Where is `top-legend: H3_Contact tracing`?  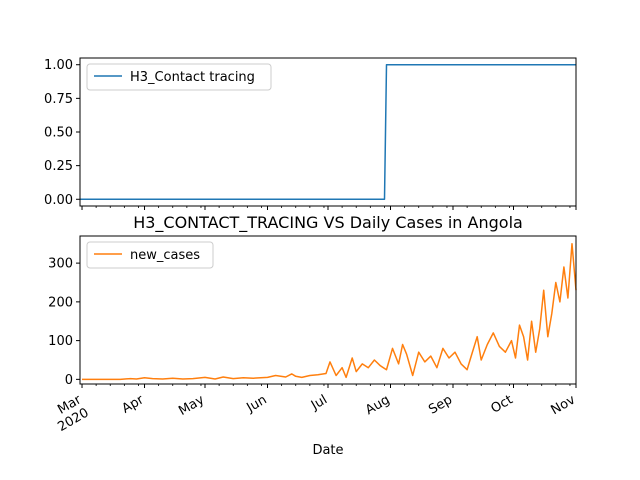 top-legend: H3_Contact tracing is located at coordinates (179, 77).